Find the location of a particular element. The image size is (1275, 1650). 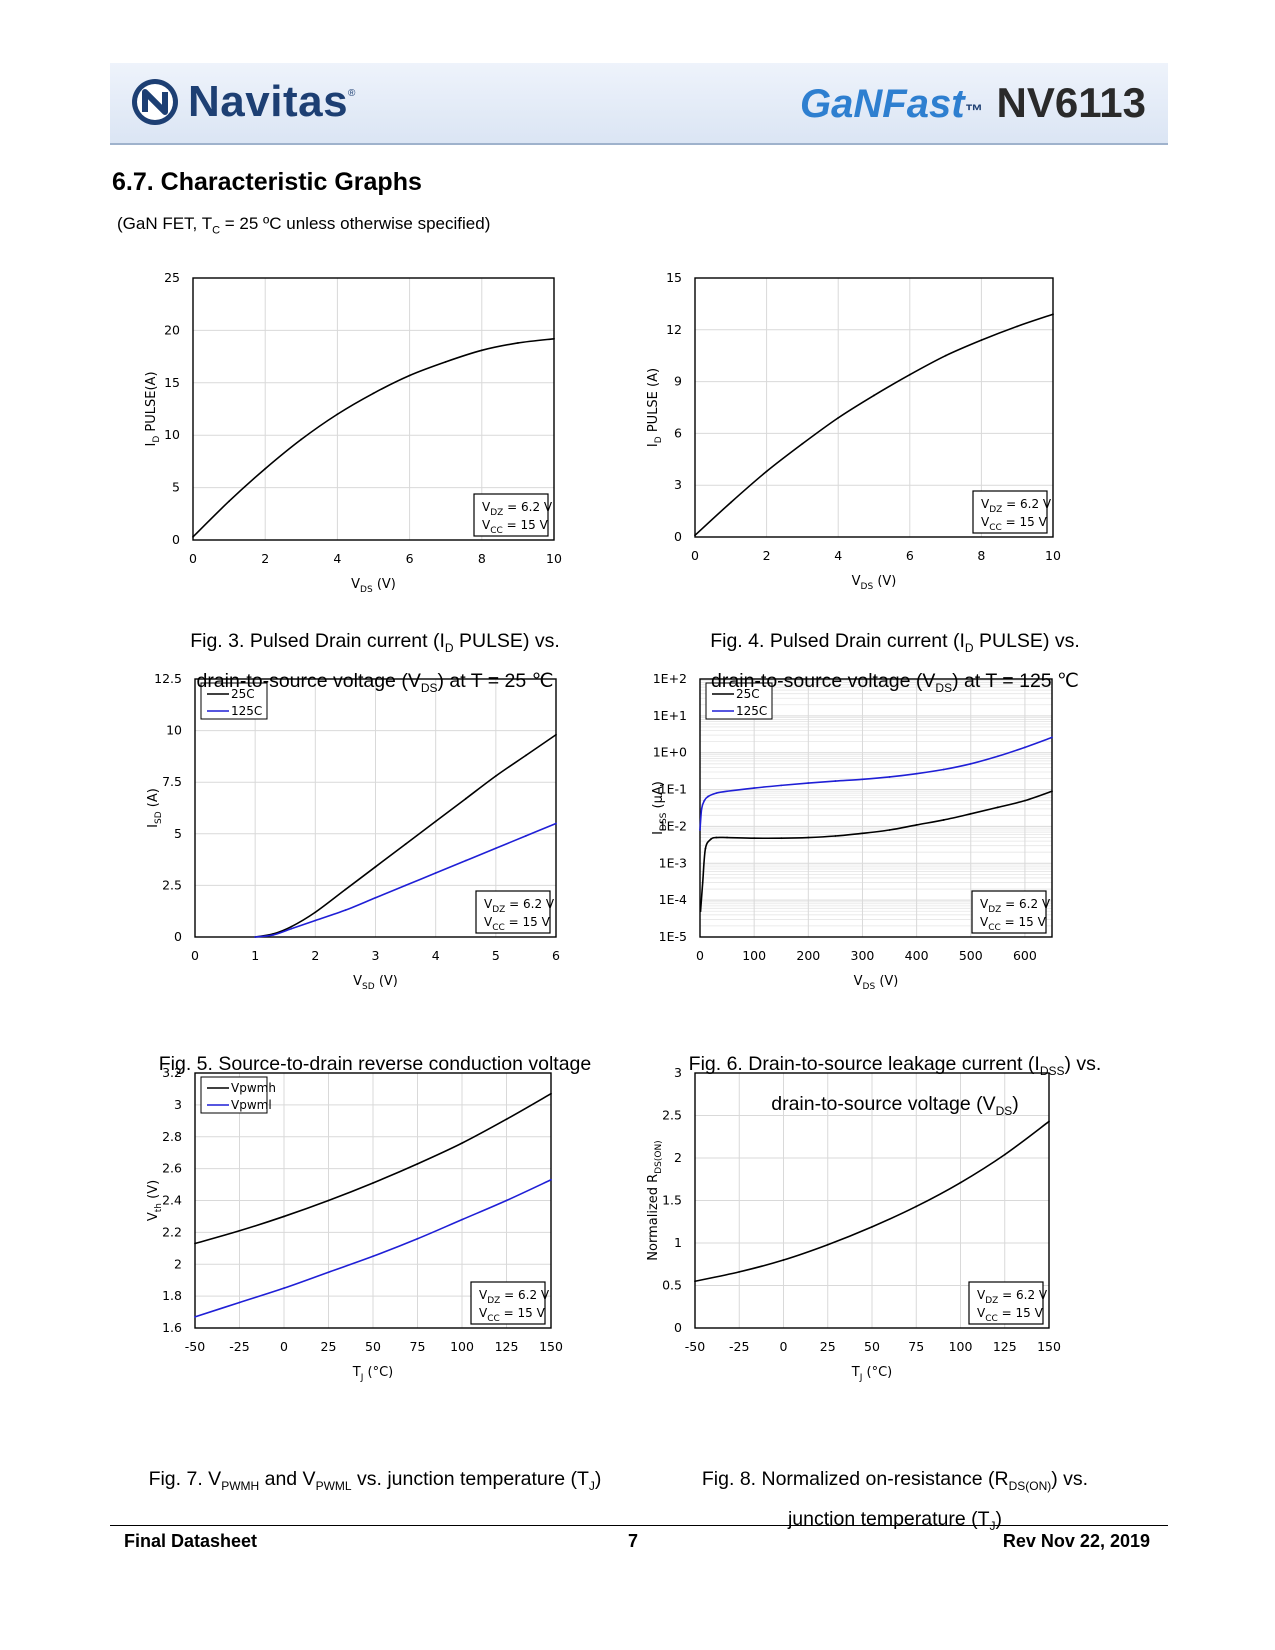

y-tick-label: 2 is located at coordinates (678, 1157).